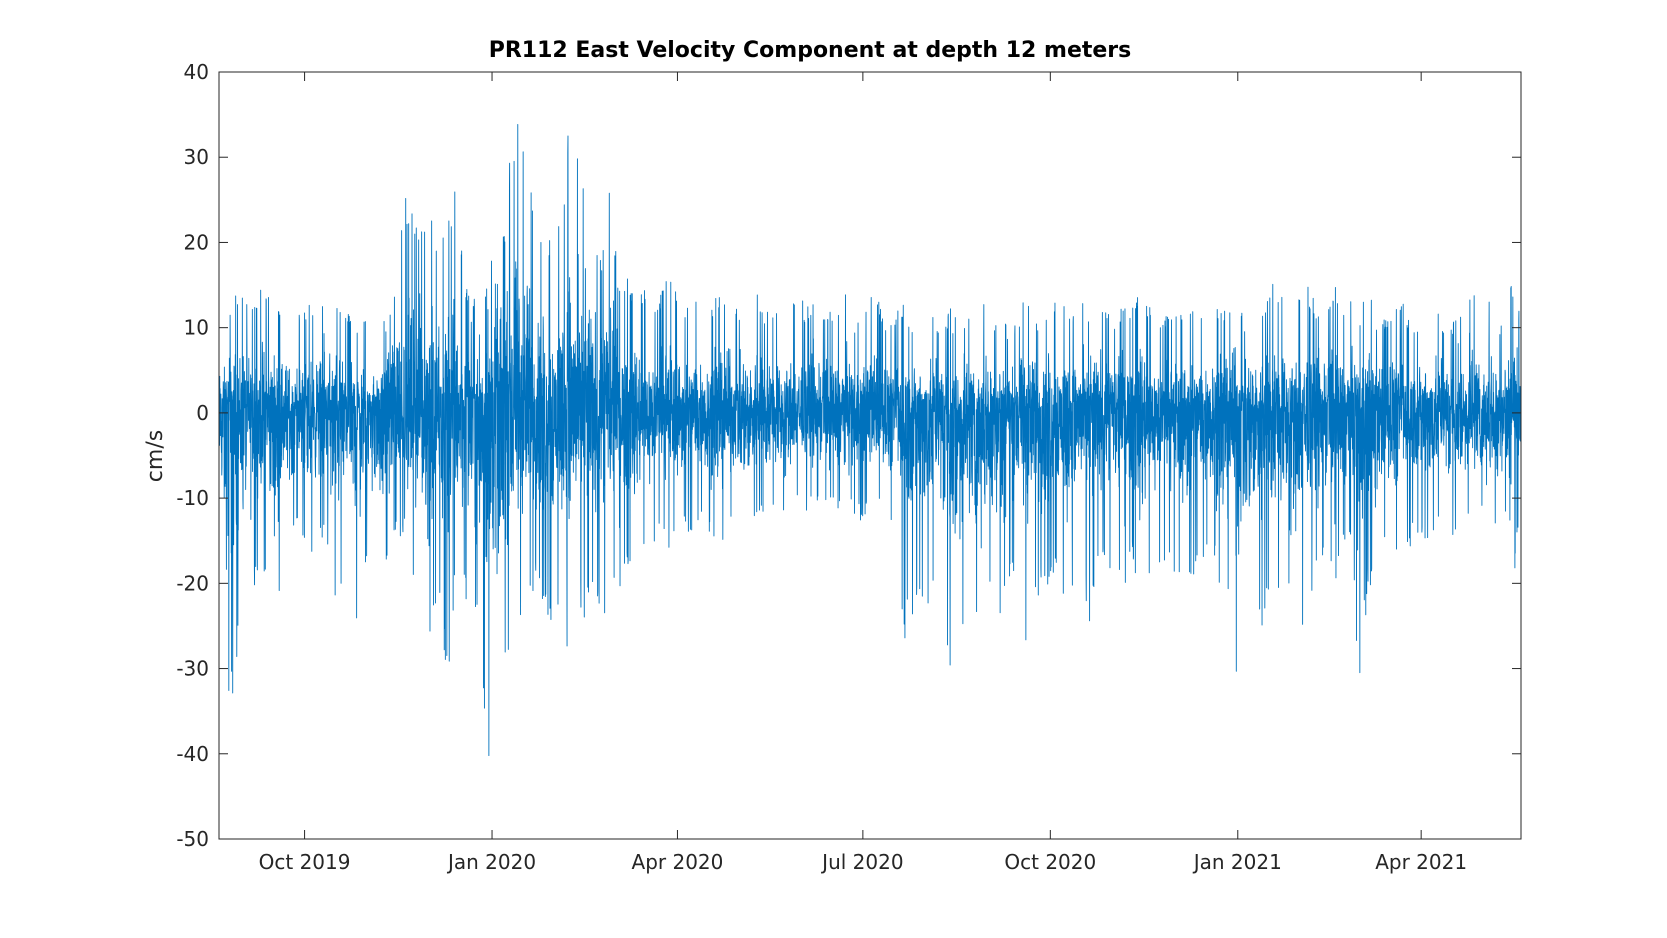 The width and height of the screenshot is (1667, 938). I want to click on y-axis-label: cm/s, so click(155, 456).